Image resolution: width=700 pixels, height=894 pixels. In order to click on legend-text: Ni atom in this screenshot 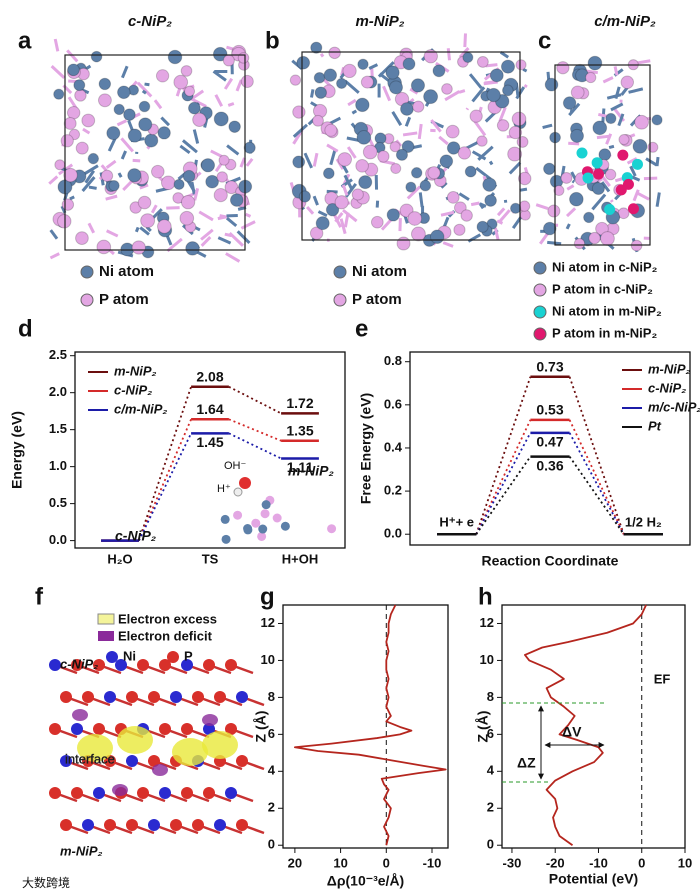, I will do `click(126, 271)`.